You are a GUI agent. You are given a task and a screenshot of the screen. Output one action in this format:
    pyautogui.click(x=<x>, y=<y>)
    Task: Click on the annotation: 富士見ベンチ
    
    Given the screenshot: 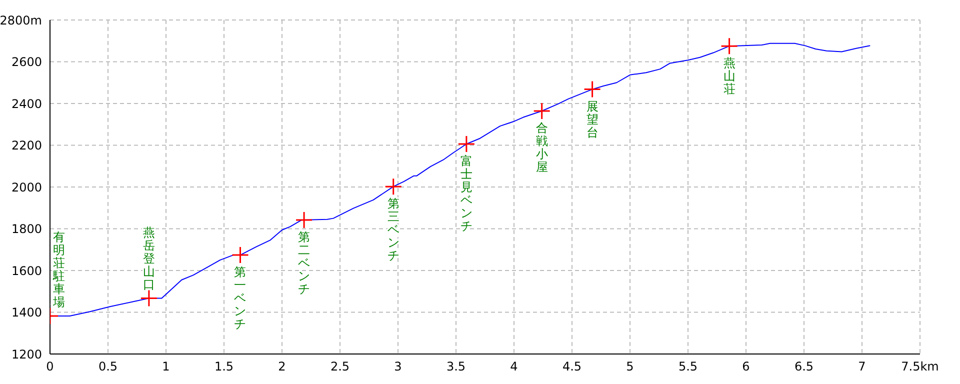 What is the action you would take?
    pyautogui.click(x=466, y=193)
    